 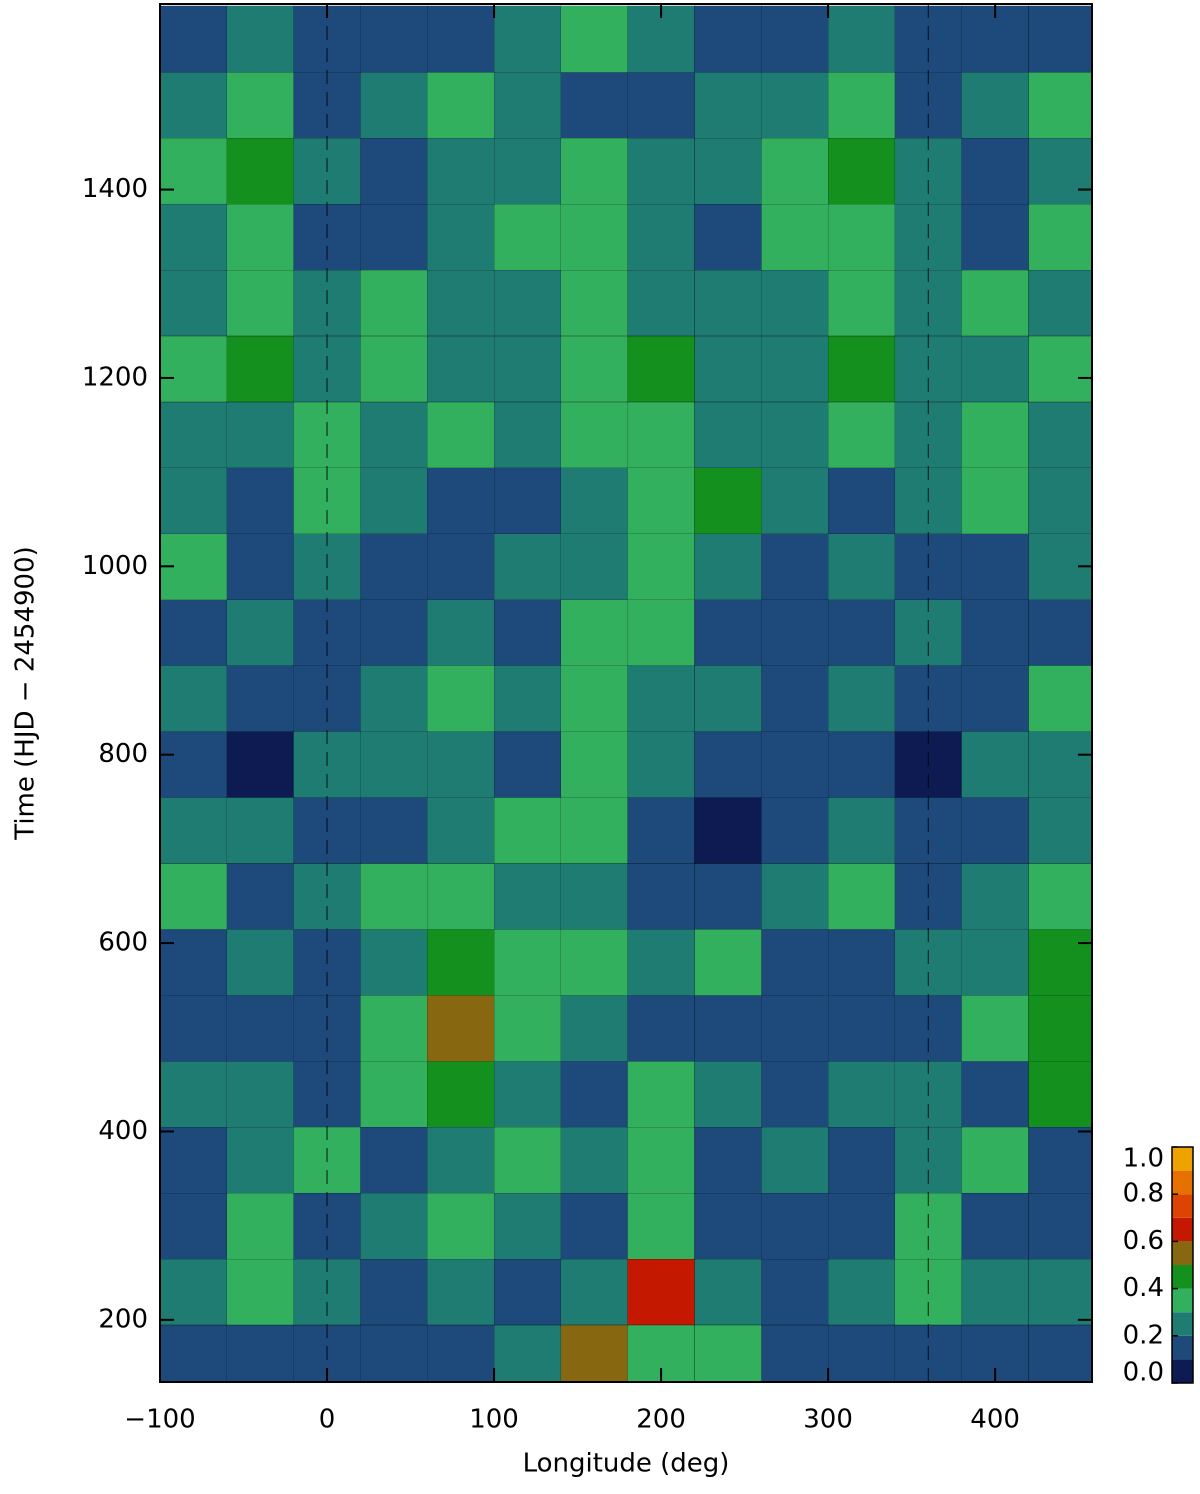 What do you see at coordinates (1143, 1335) in the screenshot?
I see `colorbar-tick-label: 0.2` at bounding box center [1143, 1335].